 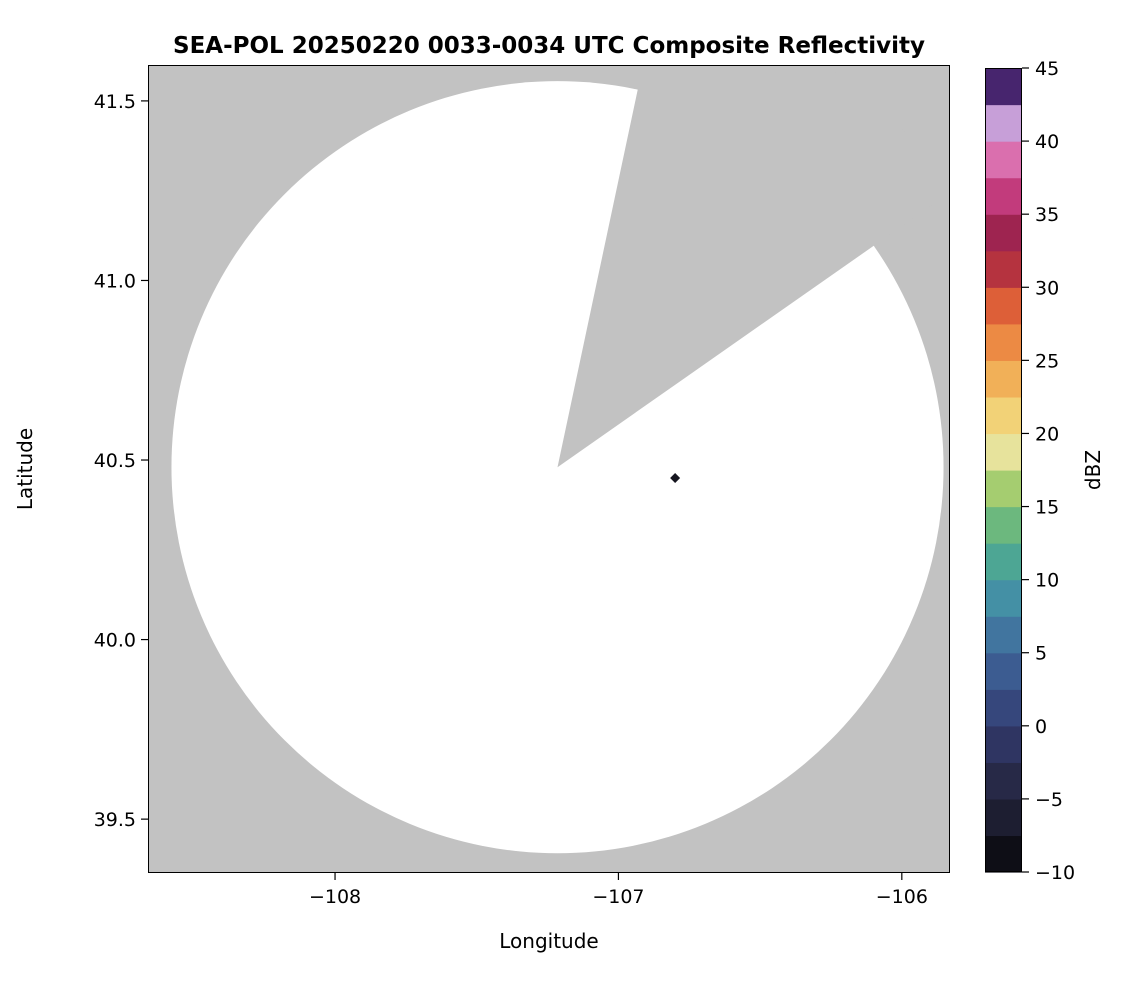 What do you see at coordinates (115, 820) in the screenshot?
I see `y-tick-label: 39.5` at bounding box center [115, 820].